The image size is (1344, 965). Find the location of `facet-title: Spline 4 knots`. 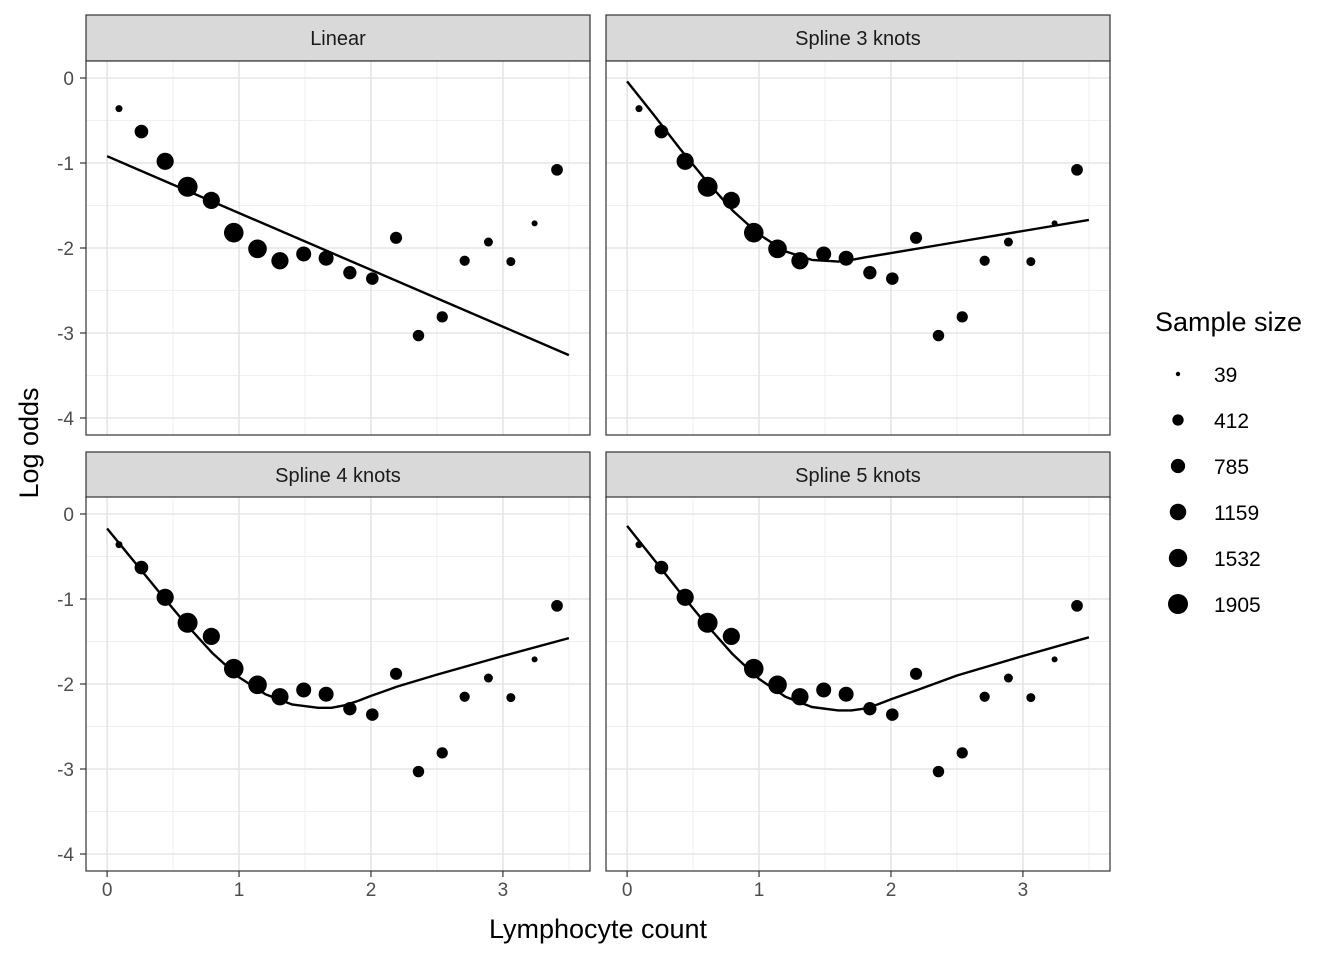

facet-title: Spline 4 knots is located at coordinates (338, 476).